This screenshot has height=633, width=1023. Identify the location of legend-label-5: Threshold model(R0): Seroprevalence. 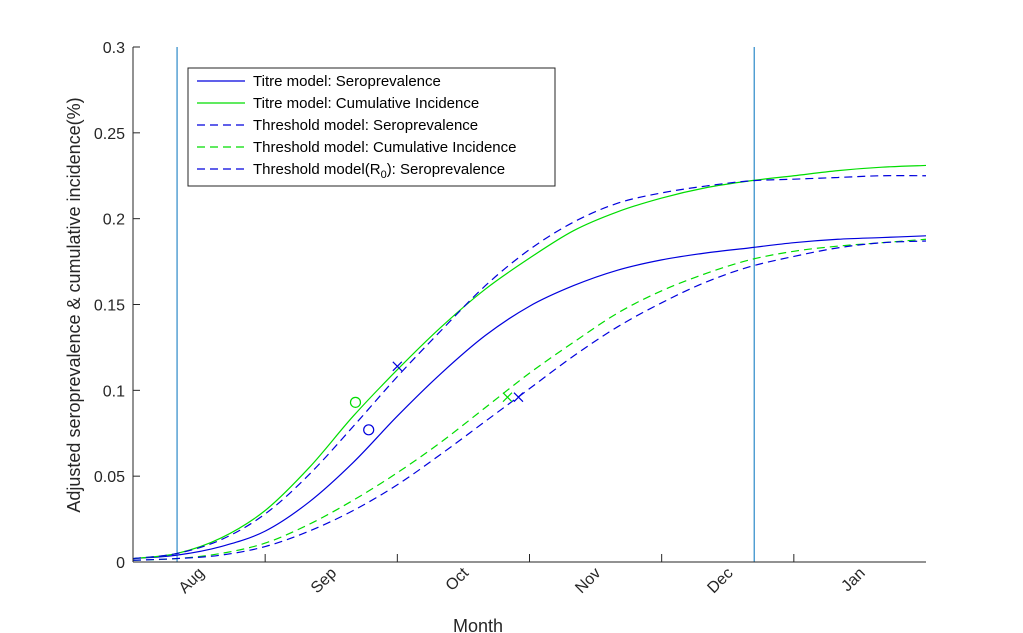
(379, 171).